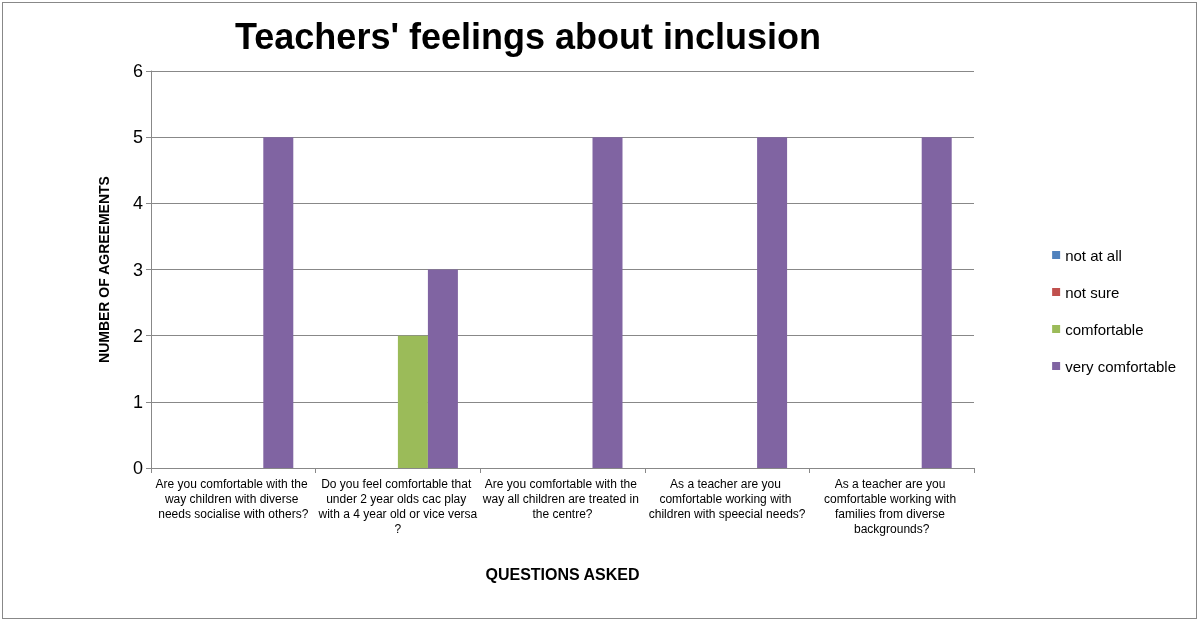  What do you see at coordinates (137, 71) in the screenshot?
I see `y-tick-label: 6` at bounding box center [137, 71].